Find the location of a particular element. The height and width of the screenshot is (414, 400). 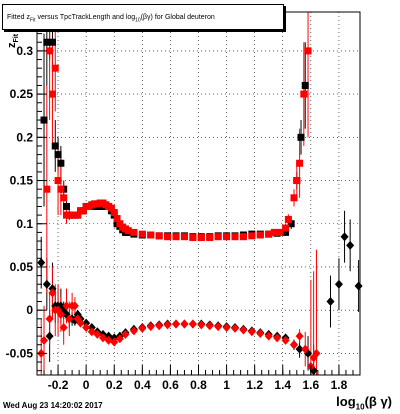

x-tick-label: 1.6 is located at coordinates (311, 385).